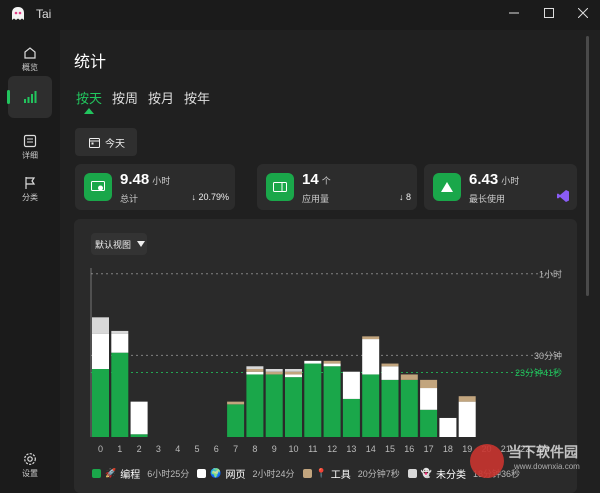 The image size is (600, 493). Describe the element at coordinates (216, 449) in the screenshot. I see `x-tick-label: 6` at that location.